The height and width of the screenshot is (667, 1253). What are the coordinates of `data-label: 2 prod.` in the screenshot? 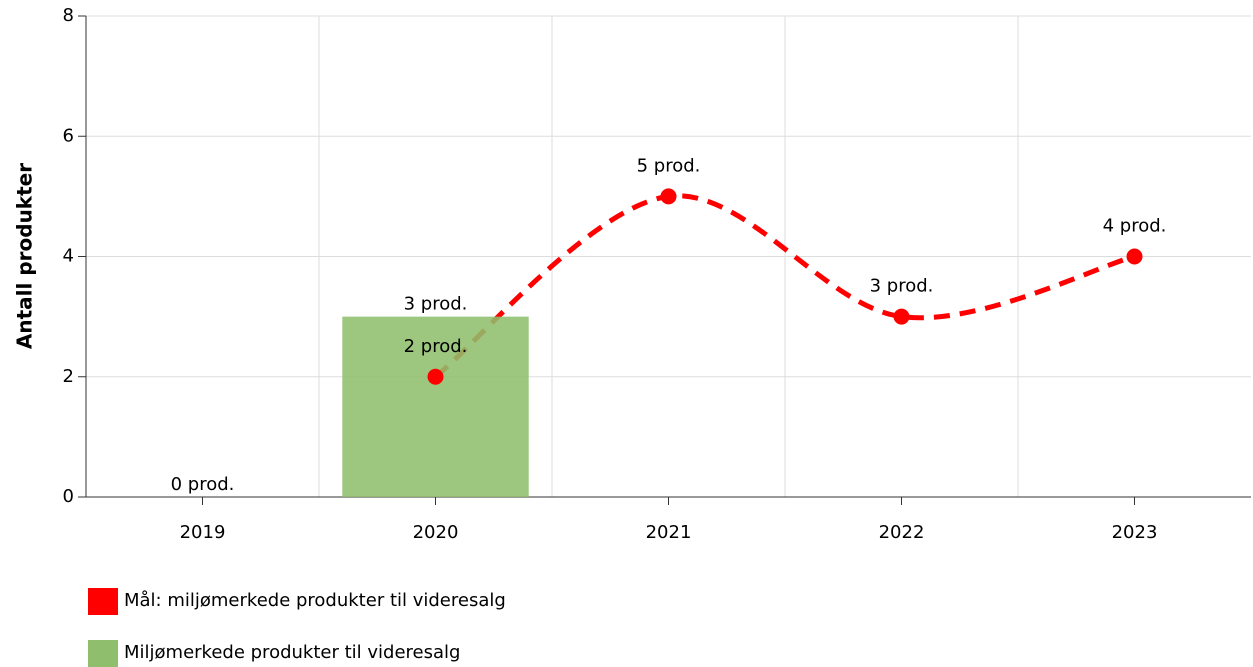 It's located at (436, 346).